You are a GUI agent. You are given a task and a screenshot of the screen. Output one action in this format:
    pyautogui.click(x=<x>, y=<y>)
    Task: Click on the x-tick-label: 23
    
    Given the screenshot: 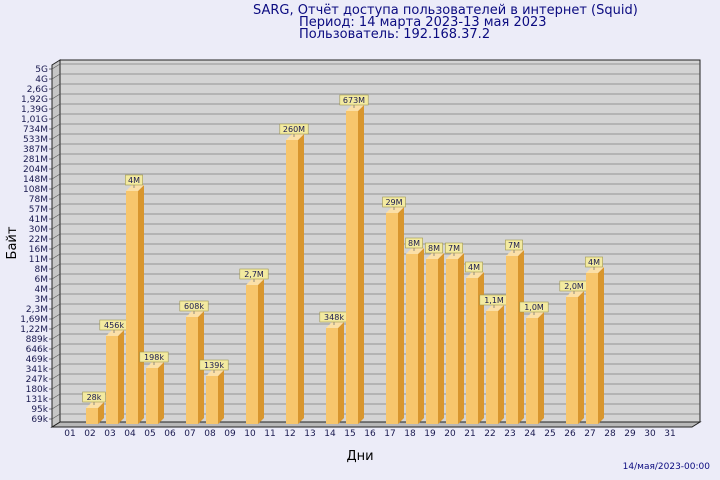 What is the action you would take?
    pyautogui.click(x=509, y=434)
    